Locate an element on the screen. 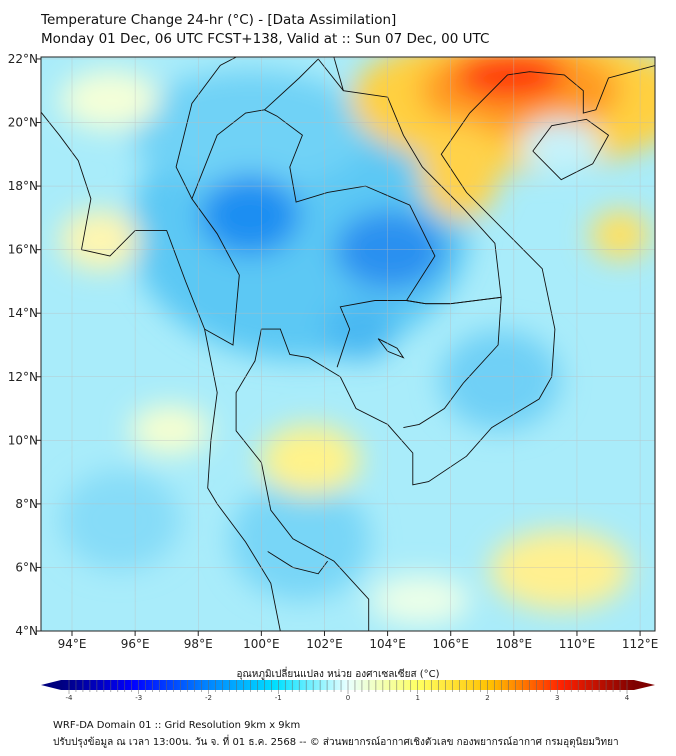 The image size is (676, 756). lat-tick-label: 14°N is located at coordinates (23, 313).